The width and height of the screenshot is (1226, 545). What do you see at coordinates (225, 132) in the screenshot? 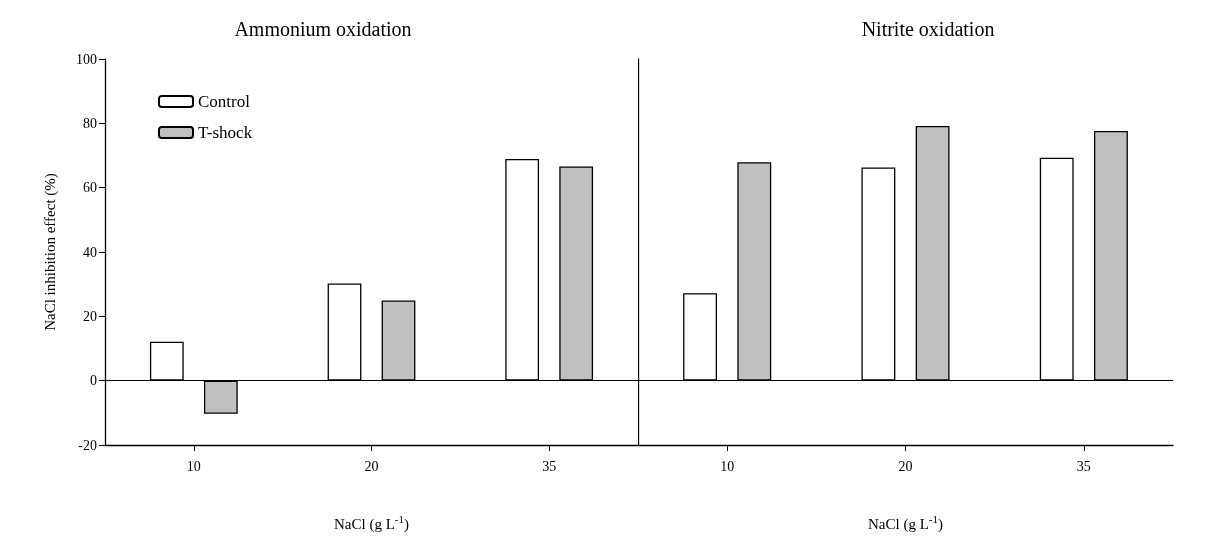
I see `legend-label: T-shock` at bounding box center [225, 132].